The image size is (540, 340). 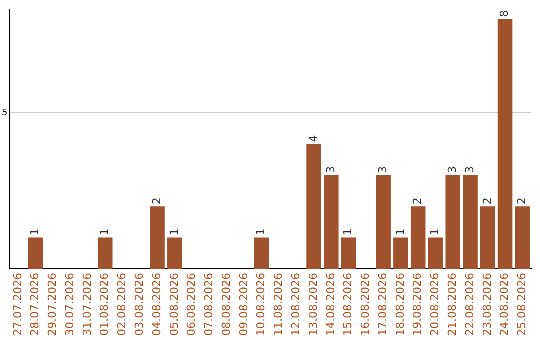 I want to click on x-tick-label: 06.08.2026, so click(x=191, y=304).